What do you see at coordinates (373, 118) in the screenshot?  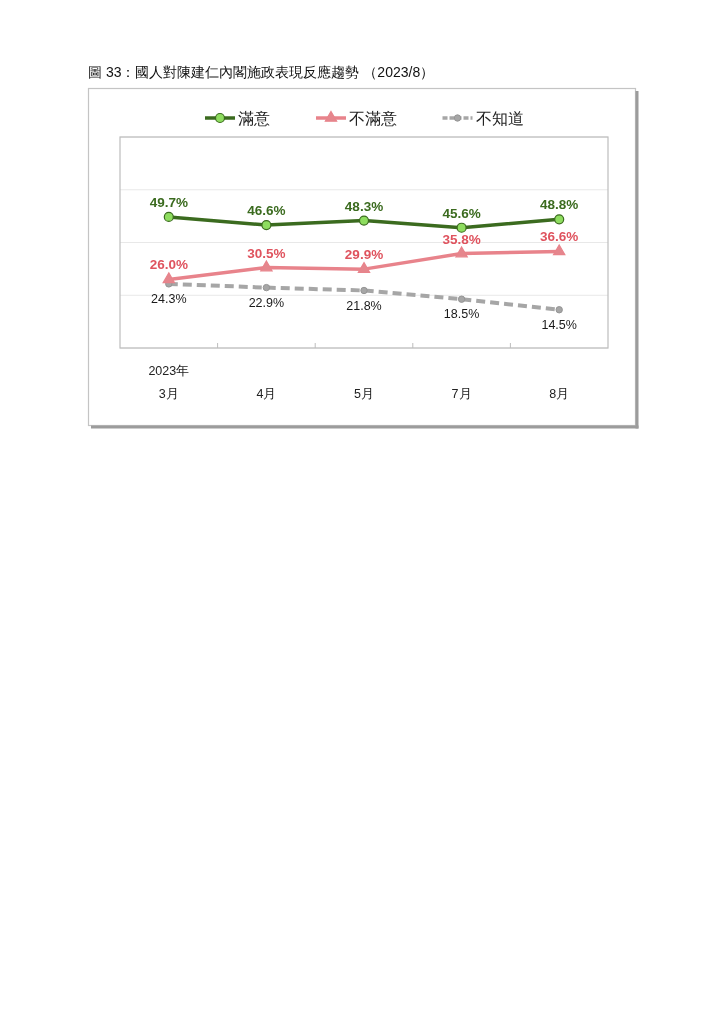 I see `legend-label: 不滿意` at bounding box center [373, 118].